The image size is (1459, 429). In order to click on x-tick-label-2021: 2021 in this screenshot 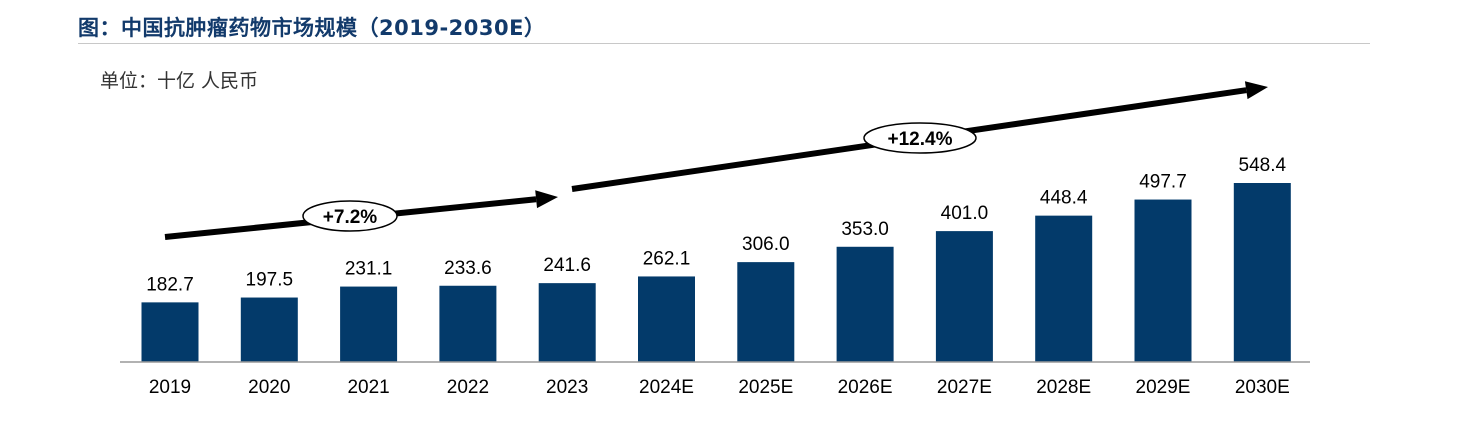, I will do `click(368, 387)`.